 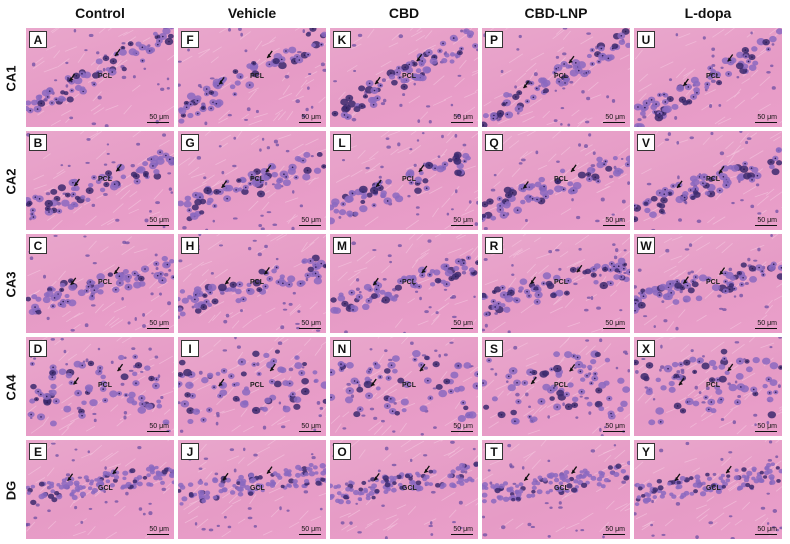 I want to click on column-header-cbd: CBD, so click(x=404, y=13).